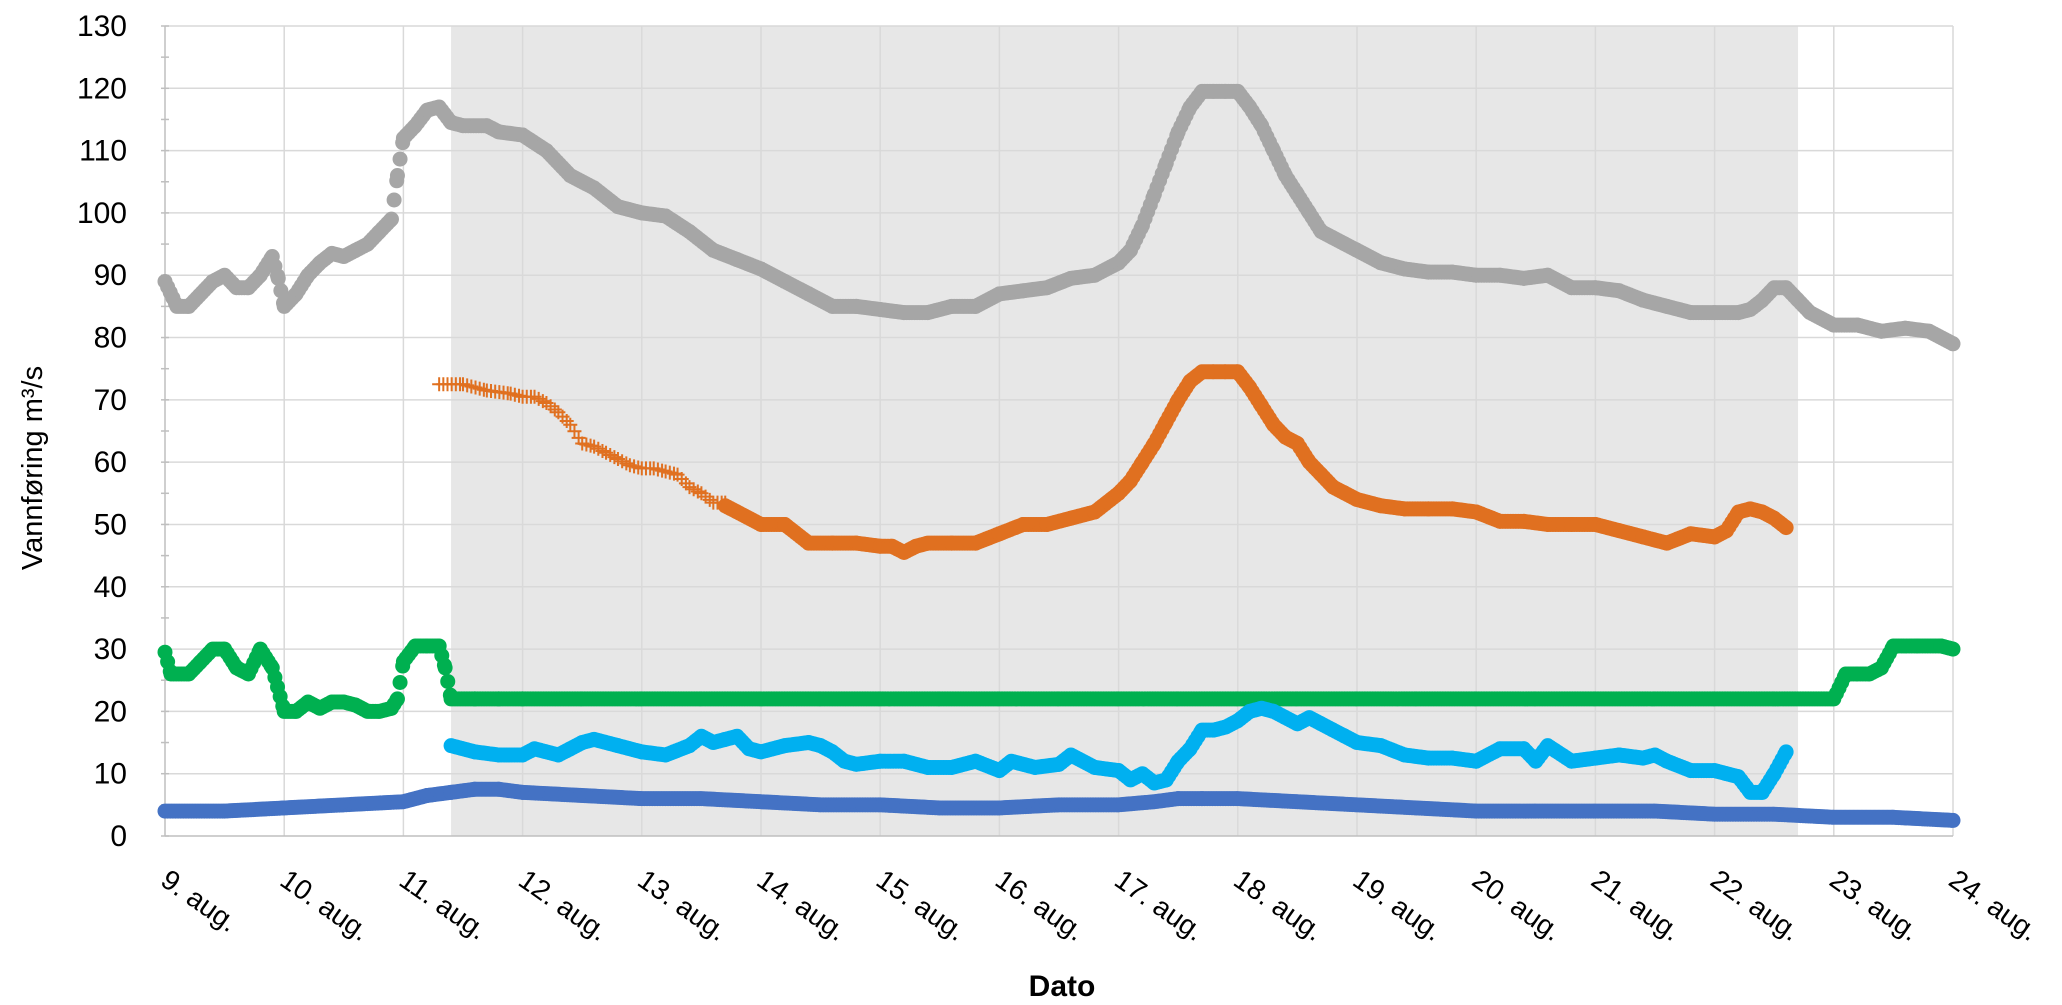 Image resolution: width=2062 pixels, height=1005 pixels. I want to click on x-tick-label: 19. aug., so click(1398, 905).